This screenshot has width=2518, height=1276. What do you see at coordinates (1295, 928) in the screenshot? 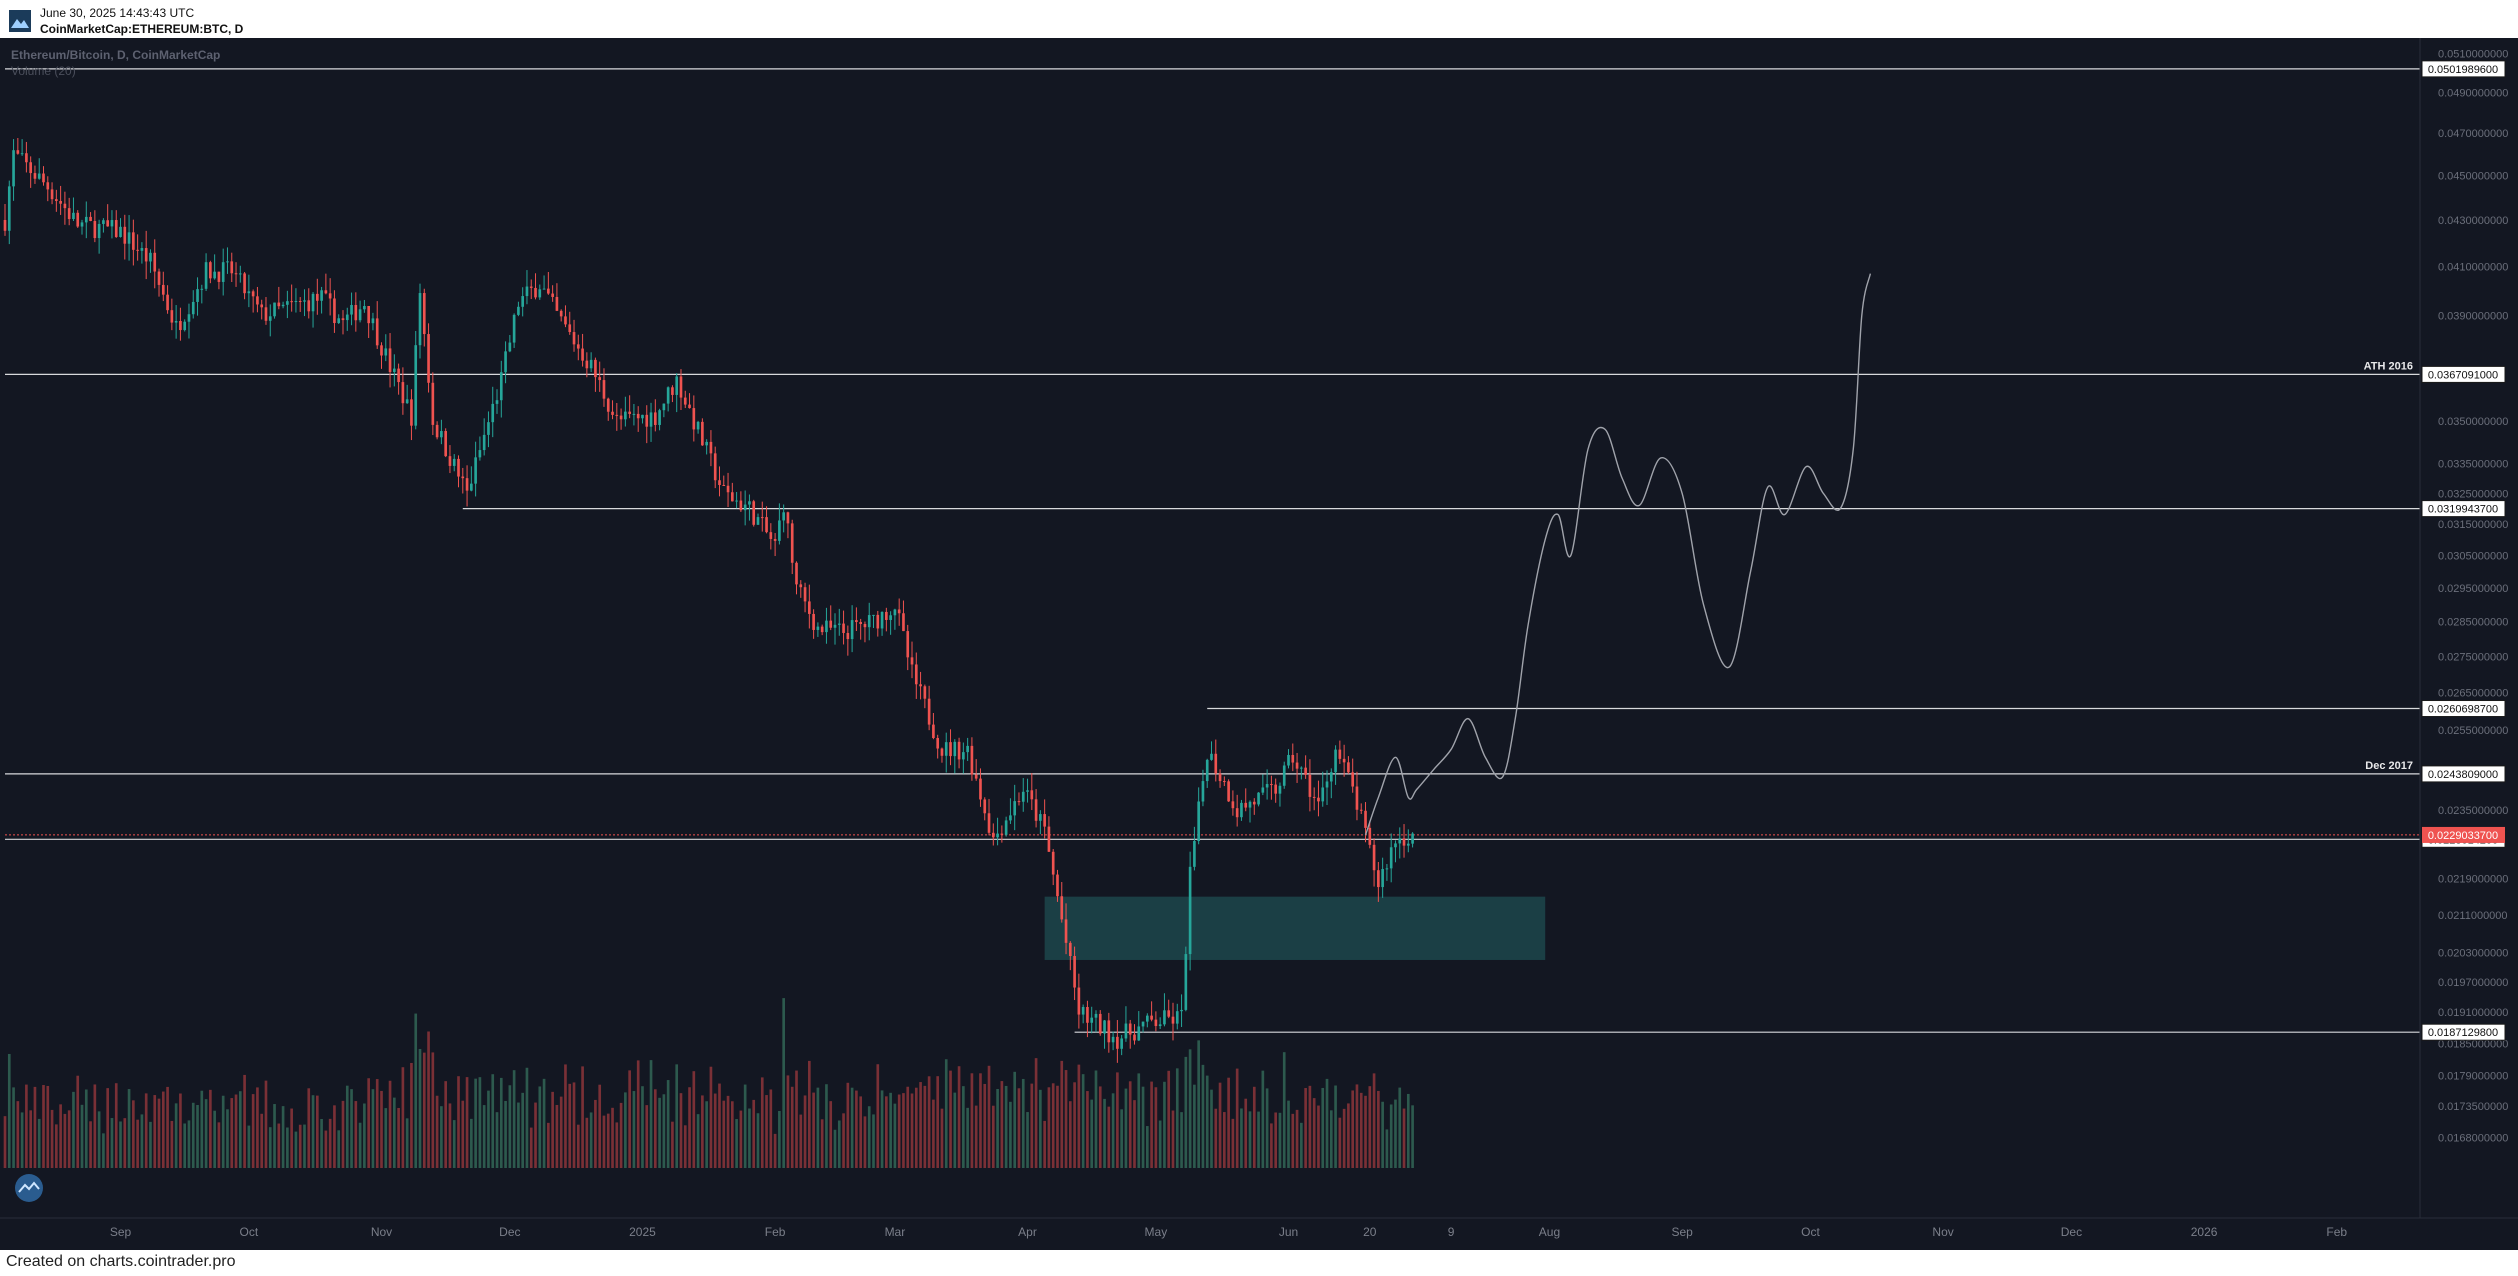
I see `demand-zone` at bounding box center [1295, 928].